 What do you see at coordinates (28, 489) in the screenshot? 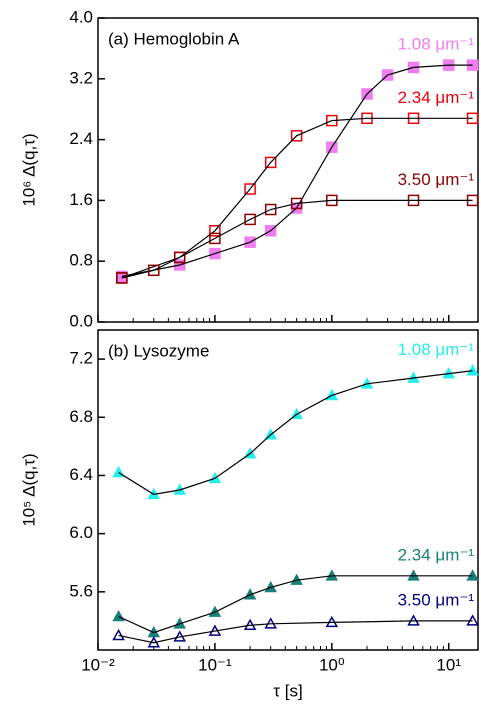
I see `y-axis-label: 10⁵ Δ(q,τ)` at bounding box center [28, 489].